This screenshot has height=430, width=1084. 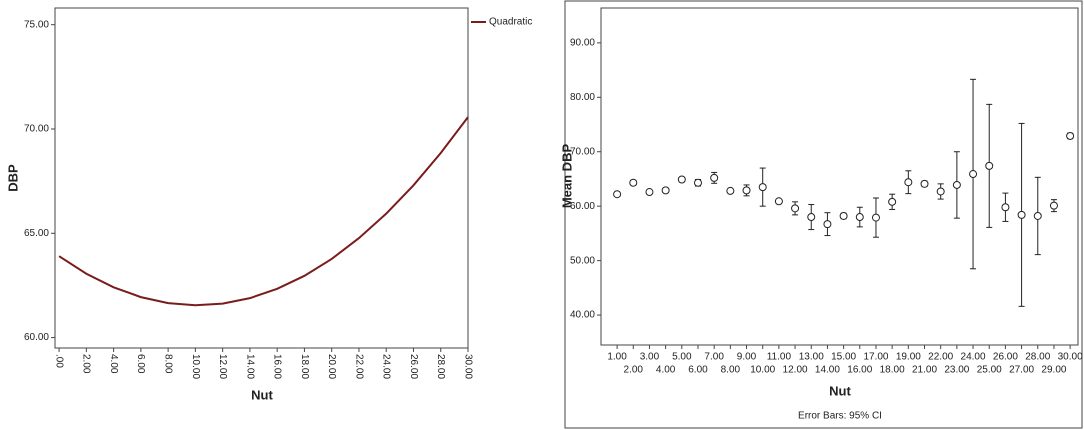 I want to click on x-tick-label: .00, so click(x=58, y=361).